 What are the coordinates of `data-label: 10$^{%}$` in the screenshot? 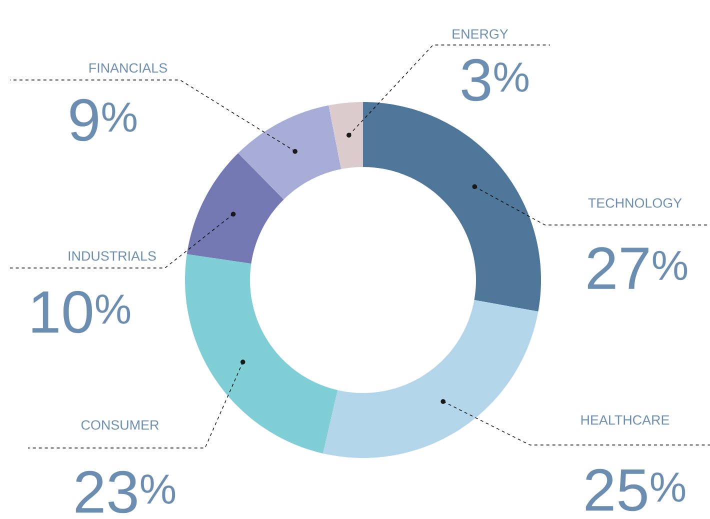 It's located at (81, 312).